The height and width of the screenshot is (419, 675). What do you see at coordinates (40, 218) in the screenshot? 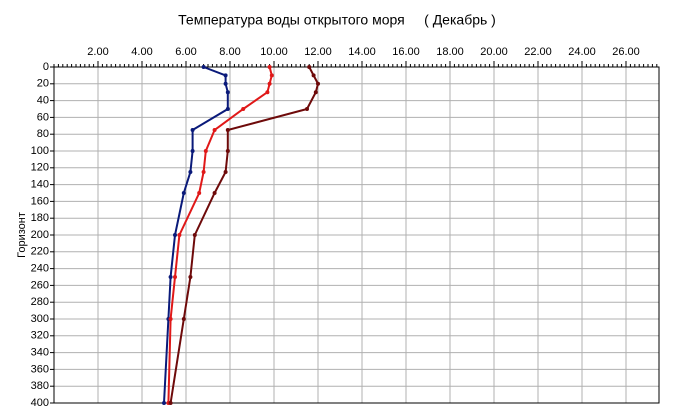
I see `y-tick-label: 180` at bounding box center [40, 218].